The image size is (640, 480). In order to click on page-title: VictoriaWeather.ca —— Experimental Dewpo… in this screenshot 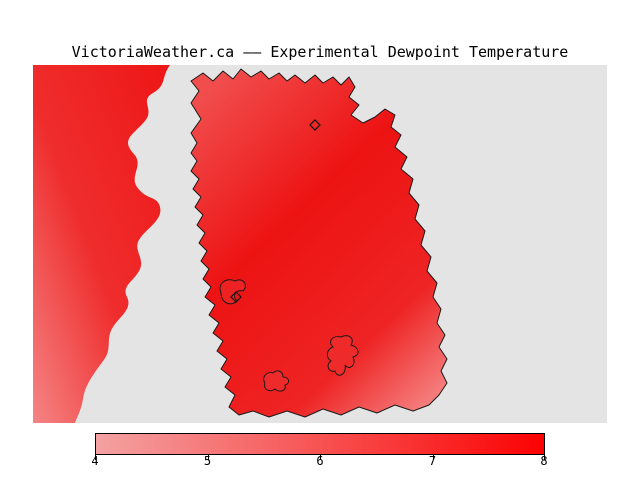, I will do `click(320, 52)`.